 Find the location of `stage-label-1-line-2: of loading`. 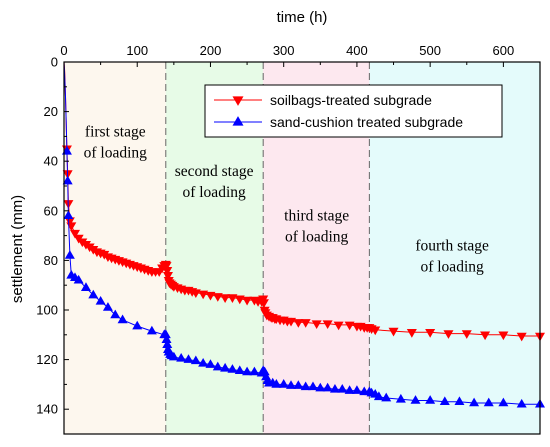

stage-label-1-line-2: of loading is located at coordinates (116, 152).